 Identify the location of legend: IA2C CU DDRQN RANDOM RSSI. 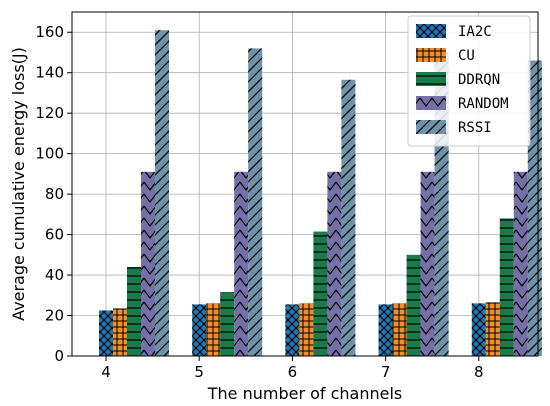
(469, 81).